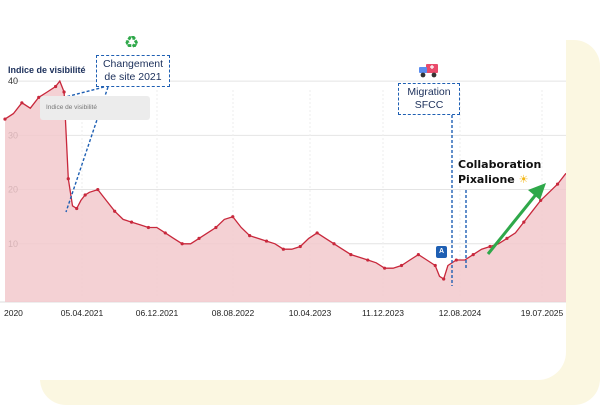 The image size is (600, 405). What do you see at coordinates (429, 73) in the screenshot?
I see `truck-icon` at bounding box center [429, 73].